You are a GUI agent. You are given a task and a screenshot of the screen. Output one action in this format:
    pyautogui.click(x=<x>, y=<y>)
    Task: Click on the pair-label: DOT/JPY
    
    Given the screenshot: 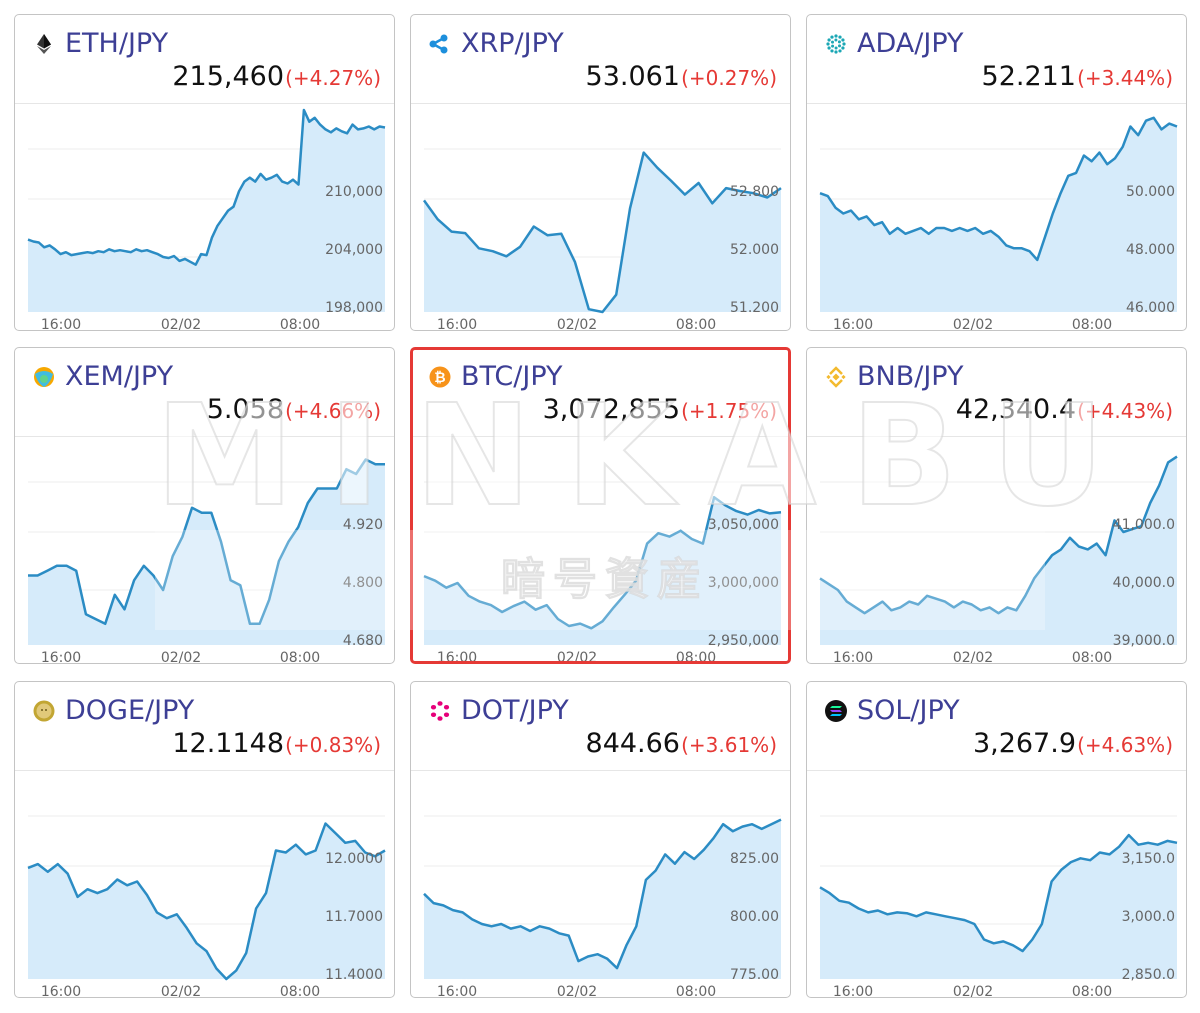 What is the action you would take?
    pyautogui.click(x=515, y=710)
    